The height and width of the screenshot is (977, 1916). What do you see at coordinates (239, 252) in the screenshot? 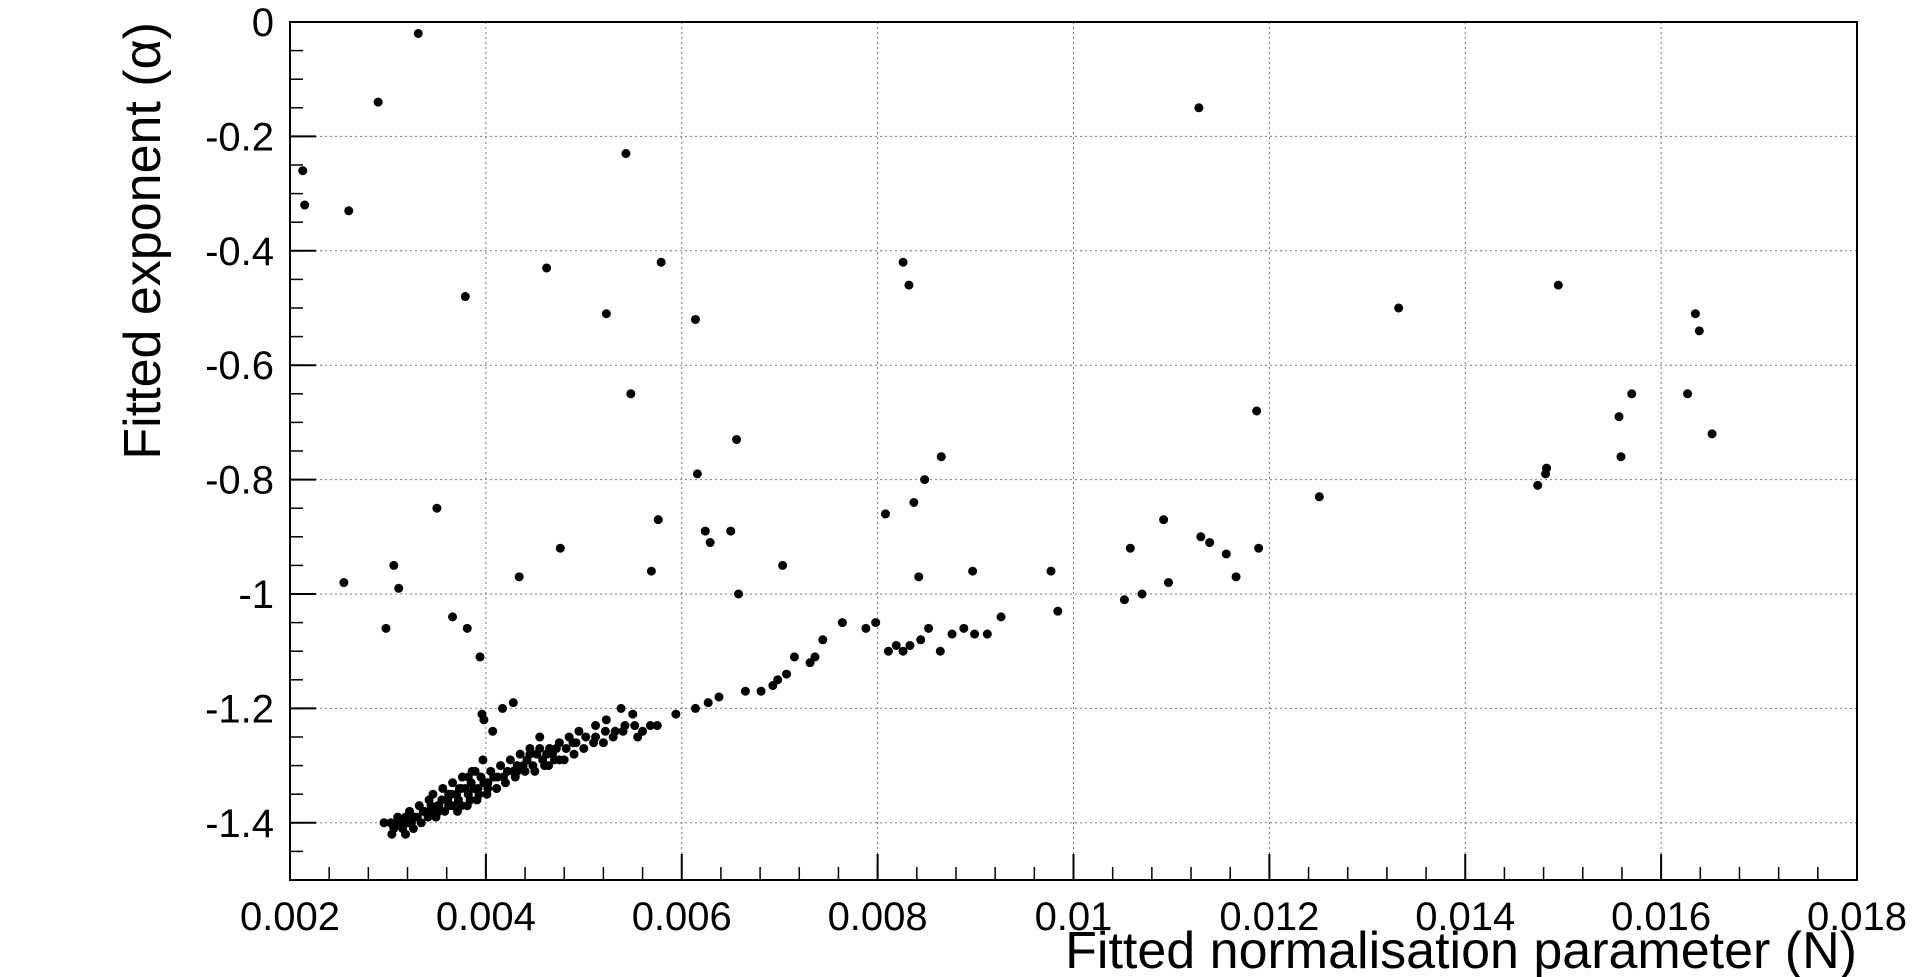
I see `y-tick-label: -0.4` at bounding box center [239, 252].